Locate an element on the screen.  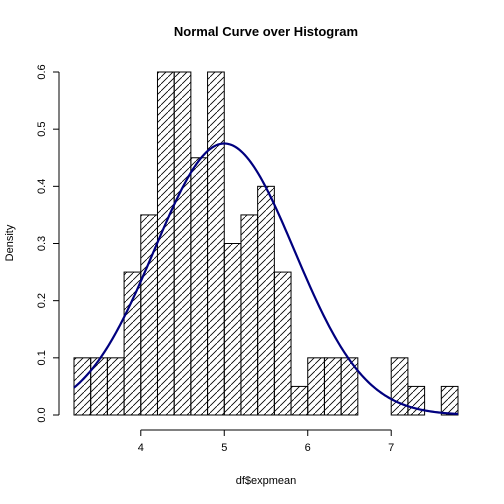
y-axis: 0.0 0.1 0.2 0.3 0.4 0.5 0.6 is located at coordinates (48, 243).